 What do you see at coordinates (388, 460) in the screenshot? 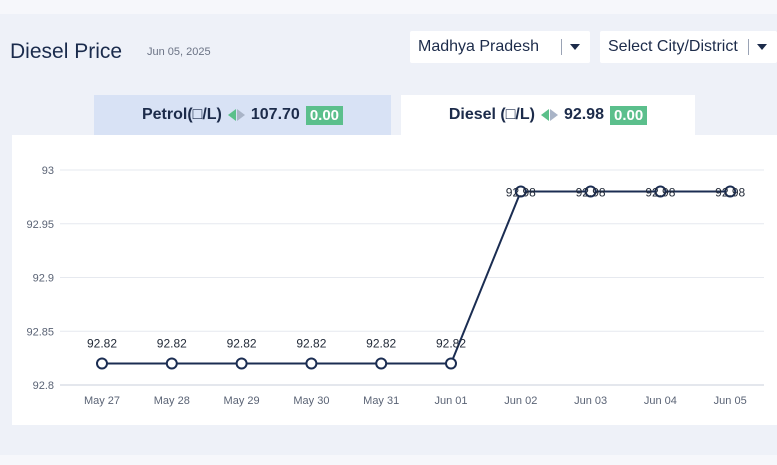
I see `bottom-strip` at bounding box center [388, 460].